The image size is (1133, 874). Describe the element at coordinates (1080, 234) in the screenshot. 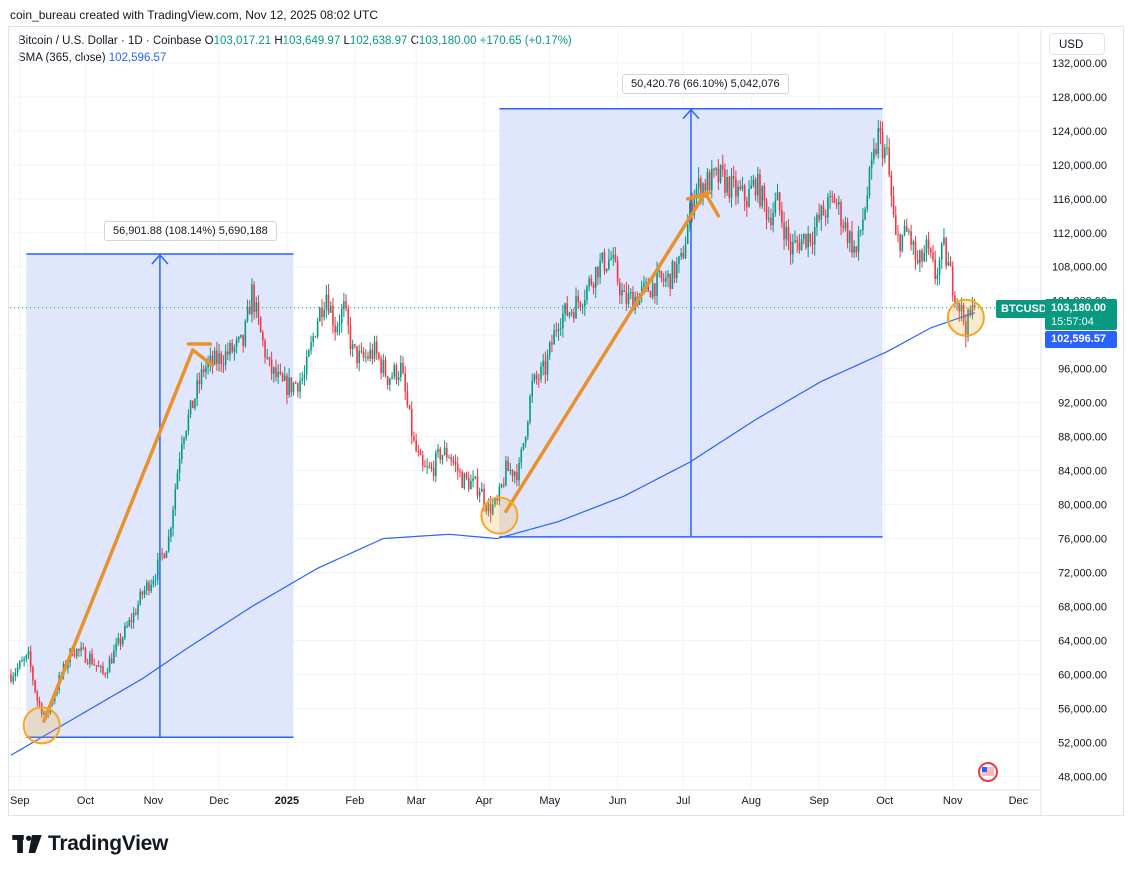

I see `y-tick-label: 112,000.00` at that location.